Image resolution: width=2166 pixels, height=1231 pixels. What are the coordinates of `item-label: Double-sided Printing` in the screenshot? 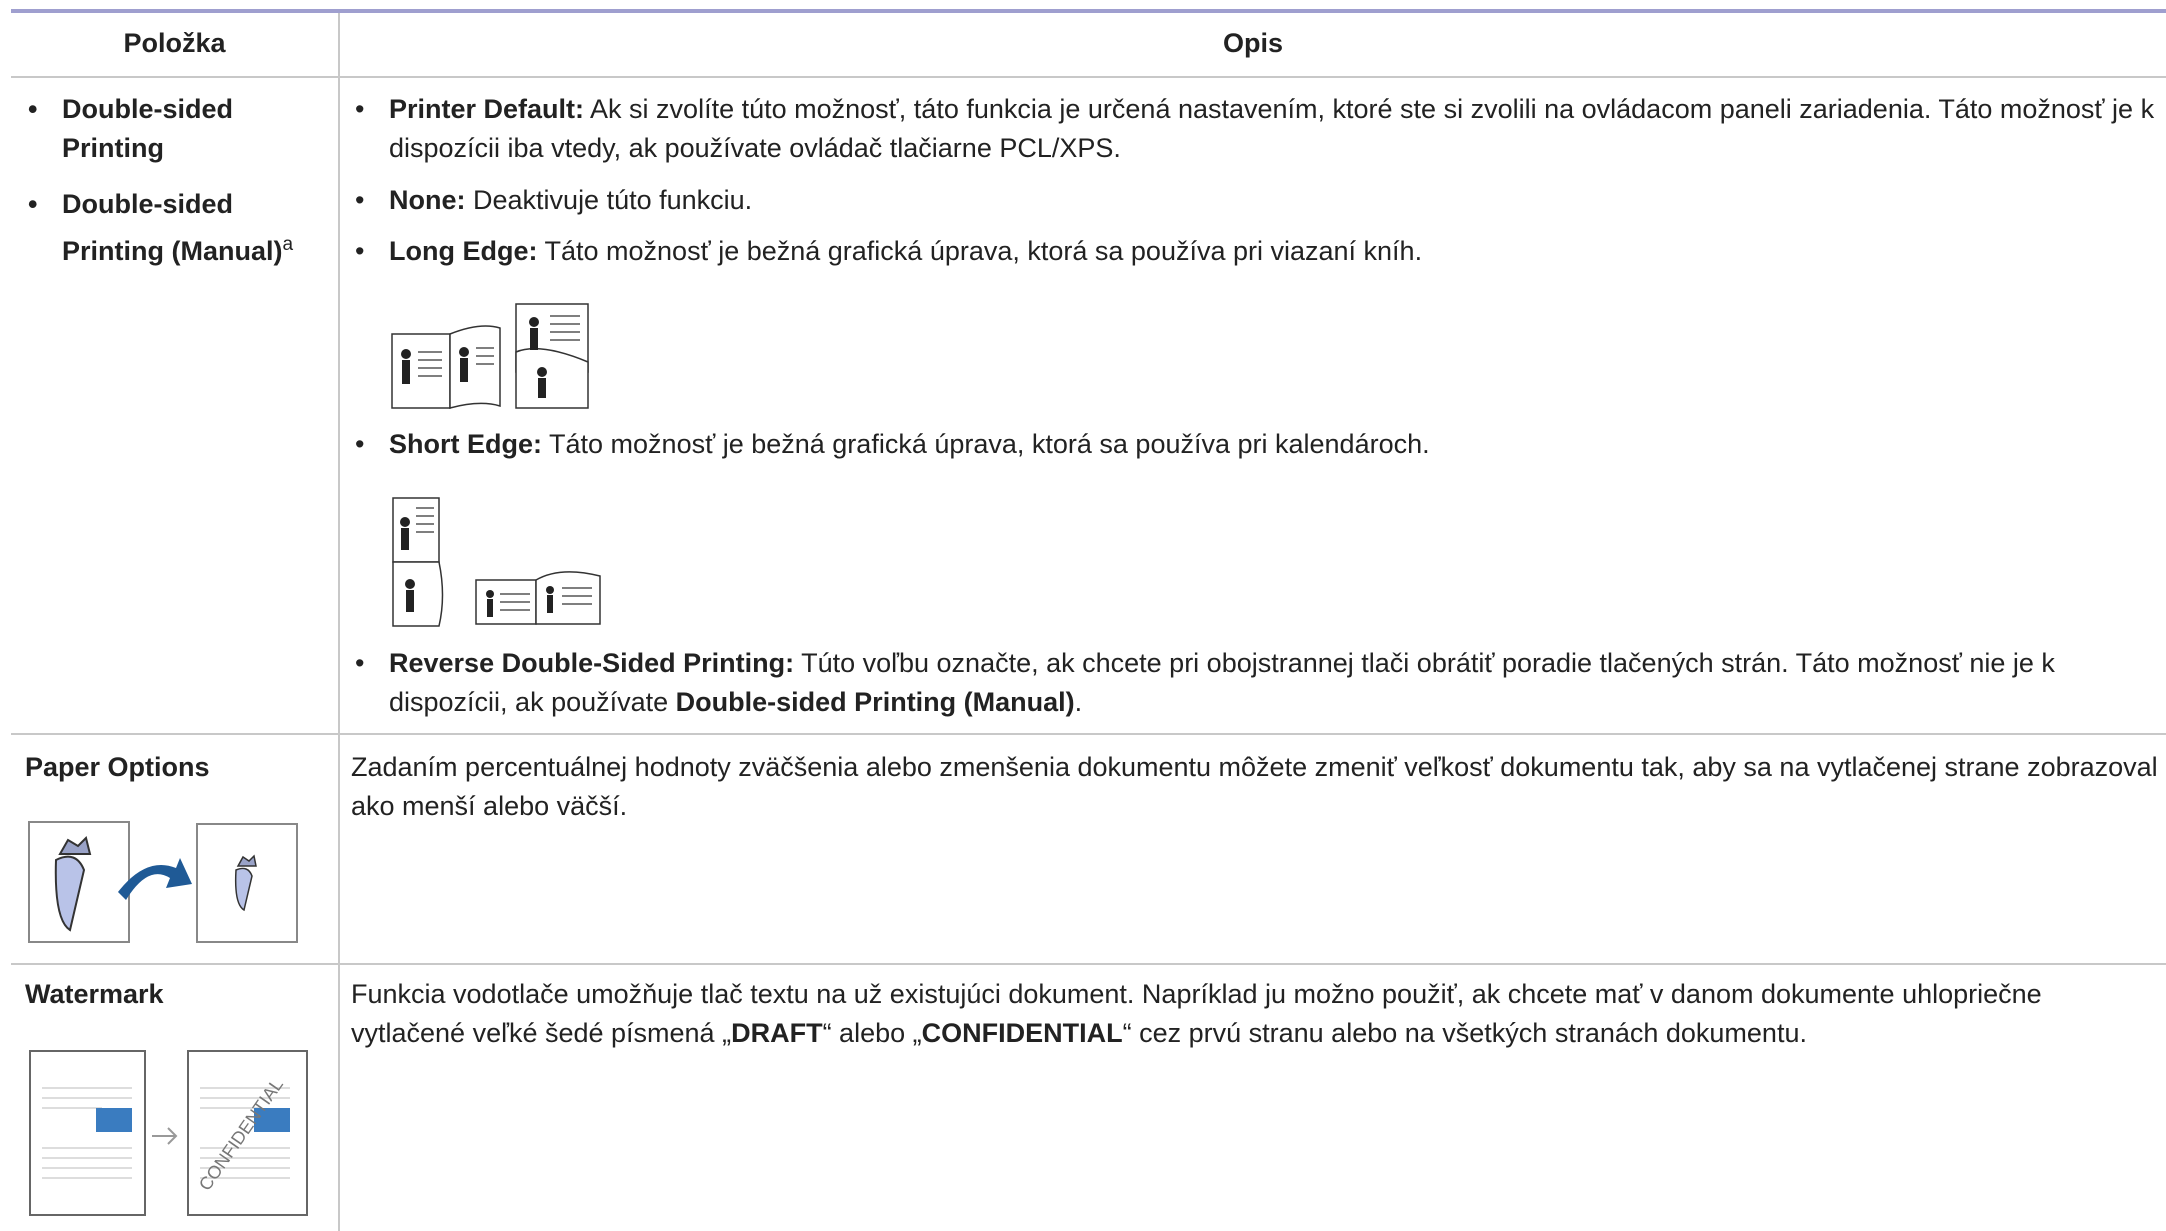 It's located at (180, 129).